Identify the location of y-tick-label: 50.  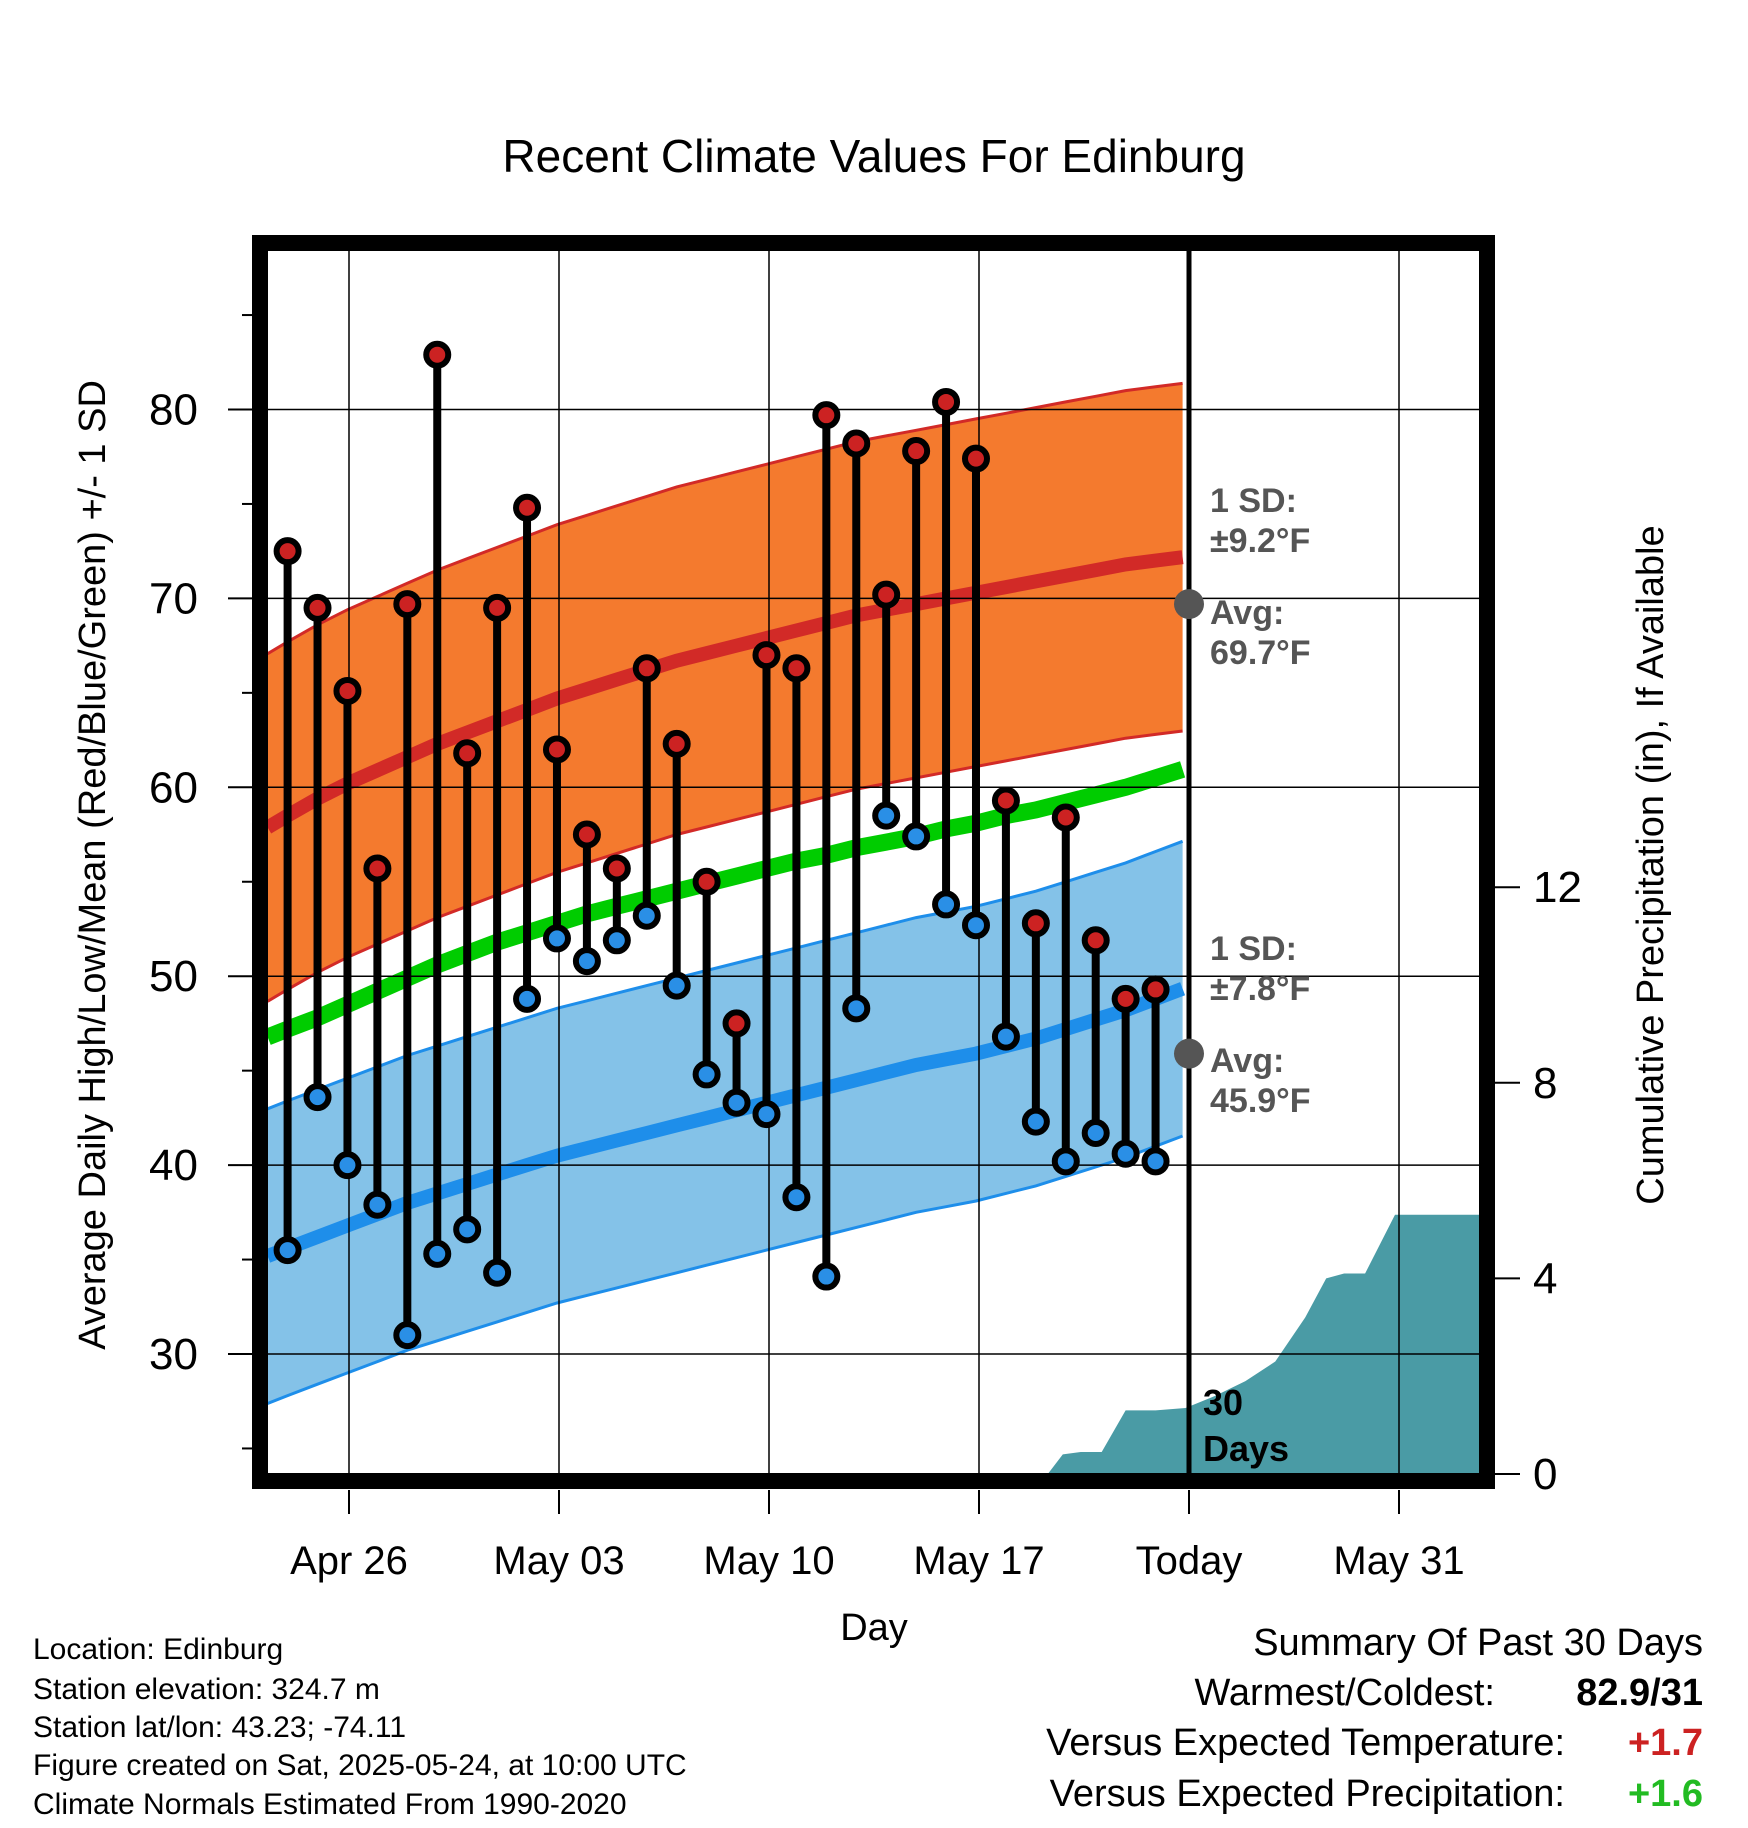
(173, 976).